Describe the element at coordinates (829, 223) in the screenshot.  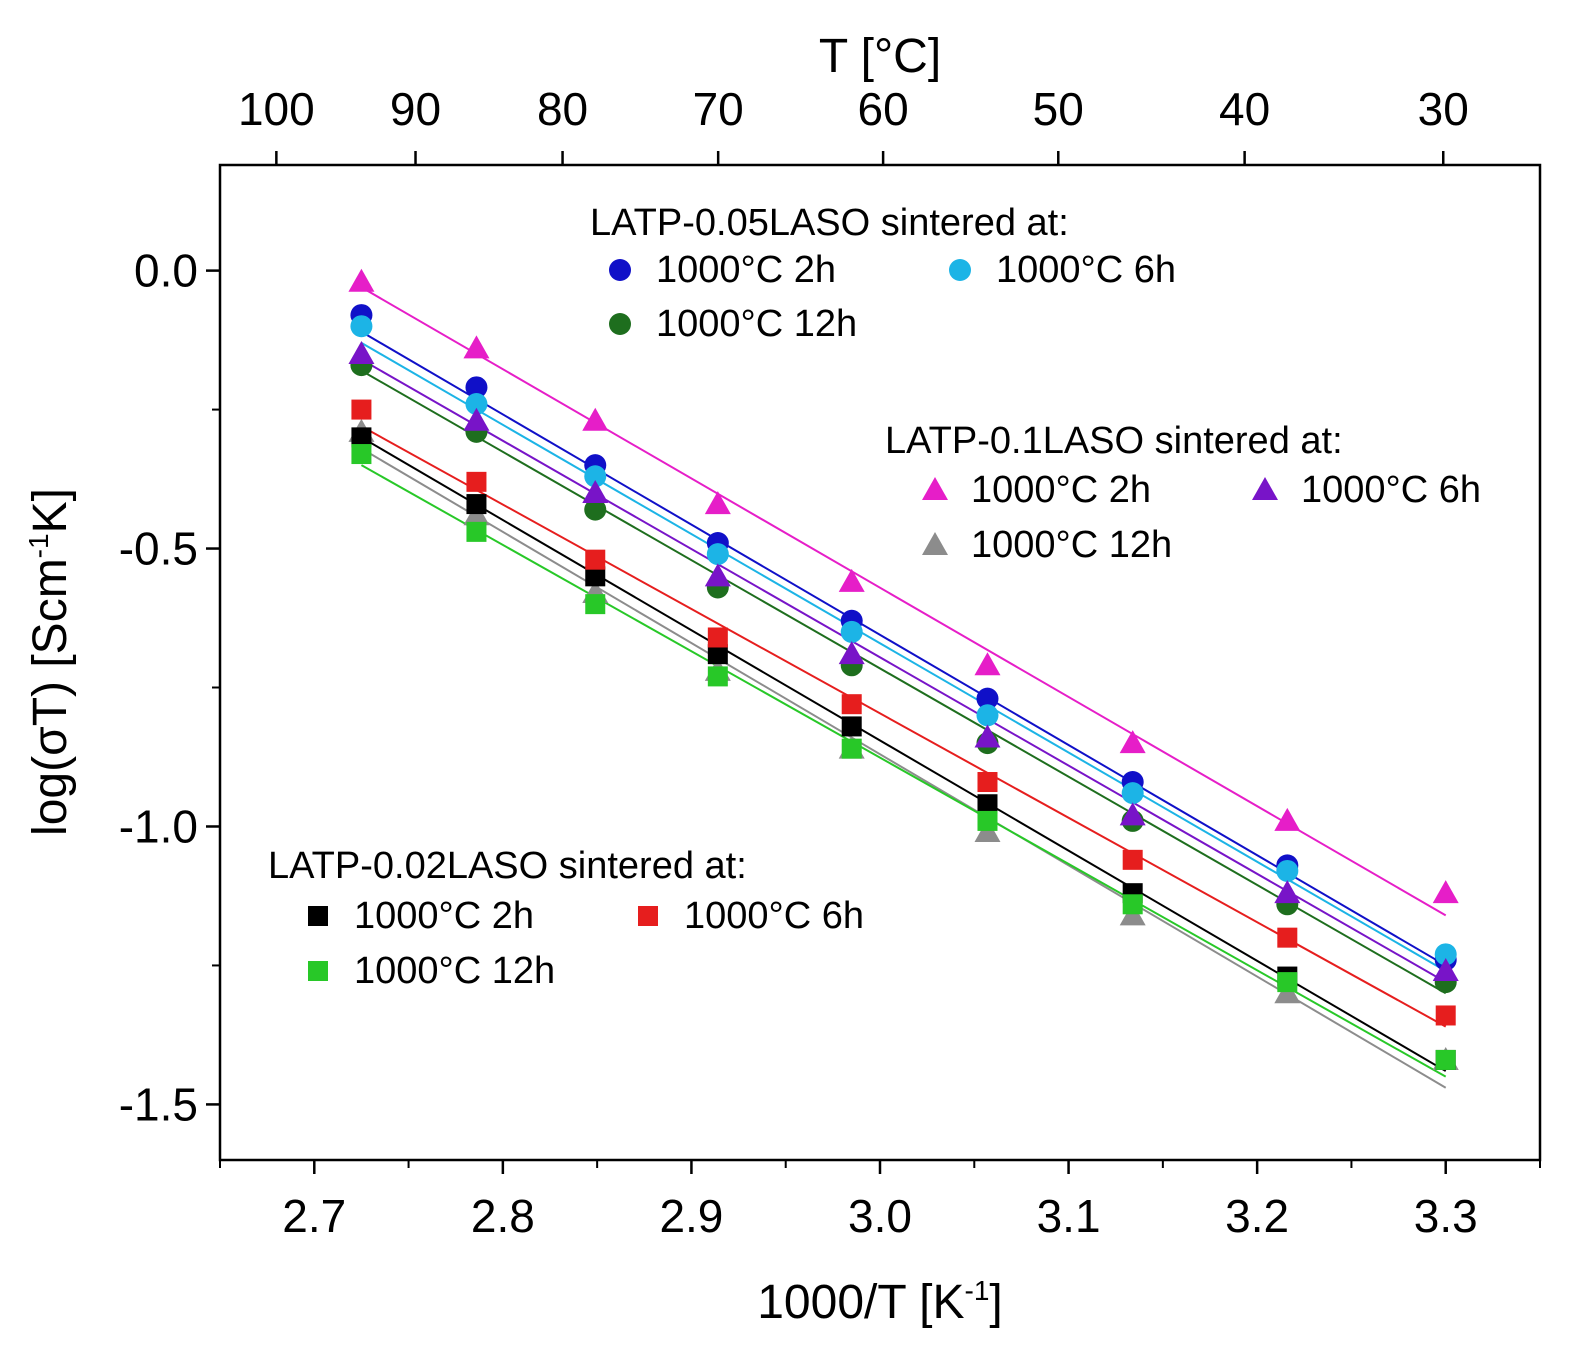
I see `legend-title: LATP-0.05LASO sintered at:` at that location.